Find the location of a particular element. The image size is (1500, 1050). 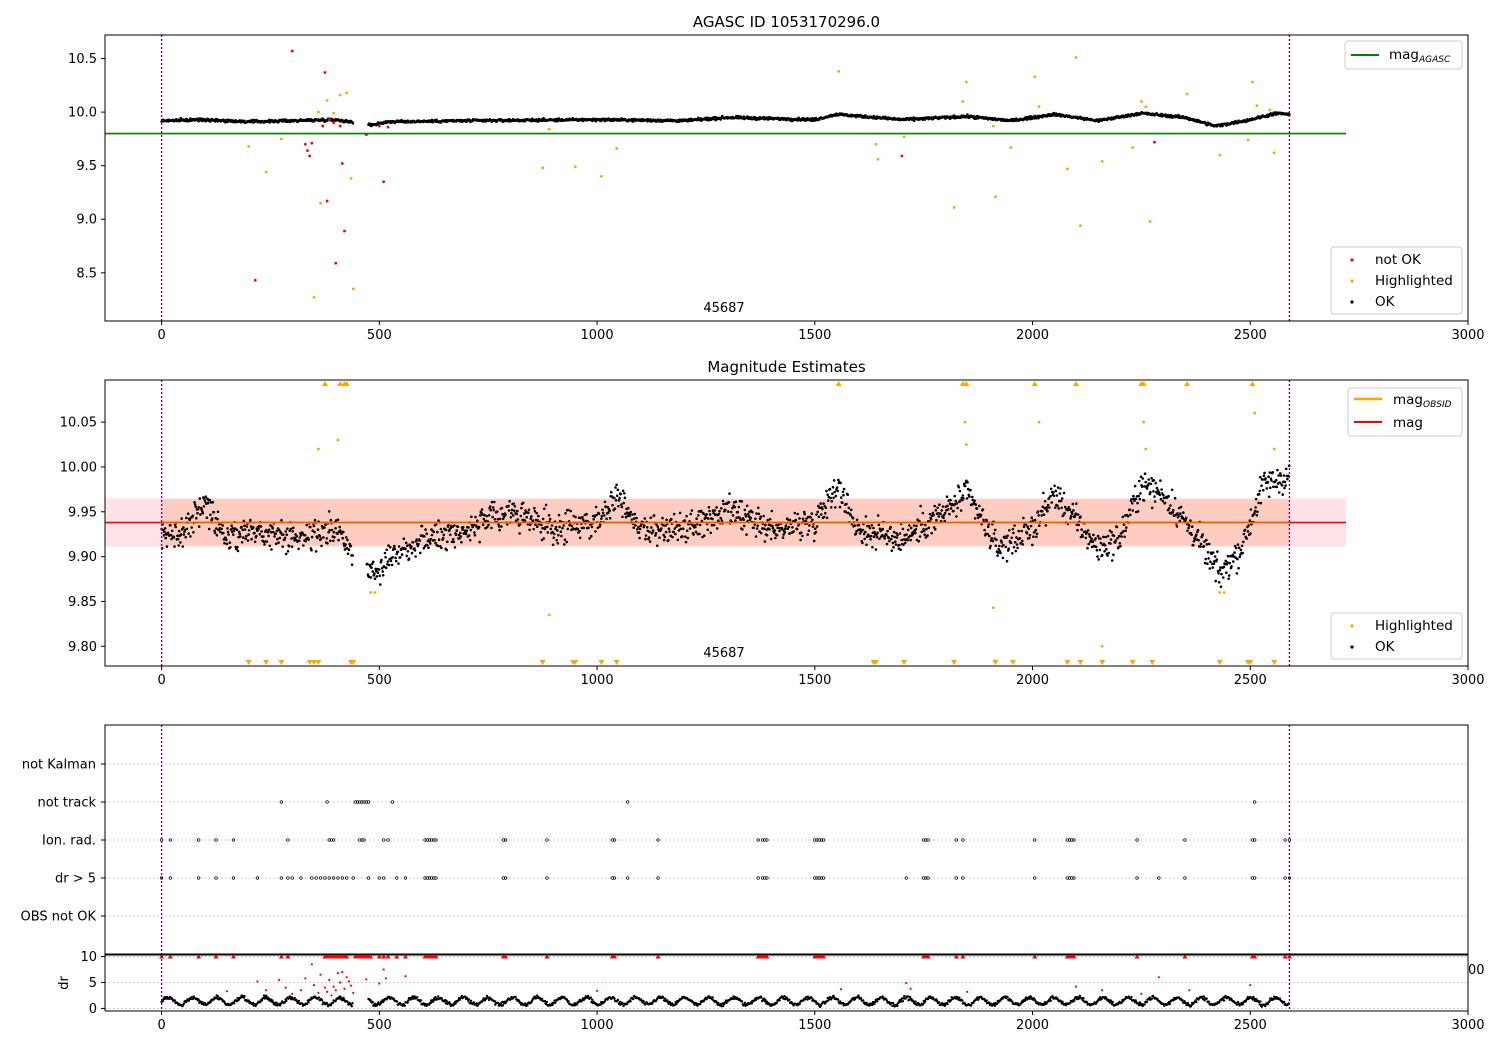

top-xtick-label-6: 3000 is located at coordinates (1467, 335).